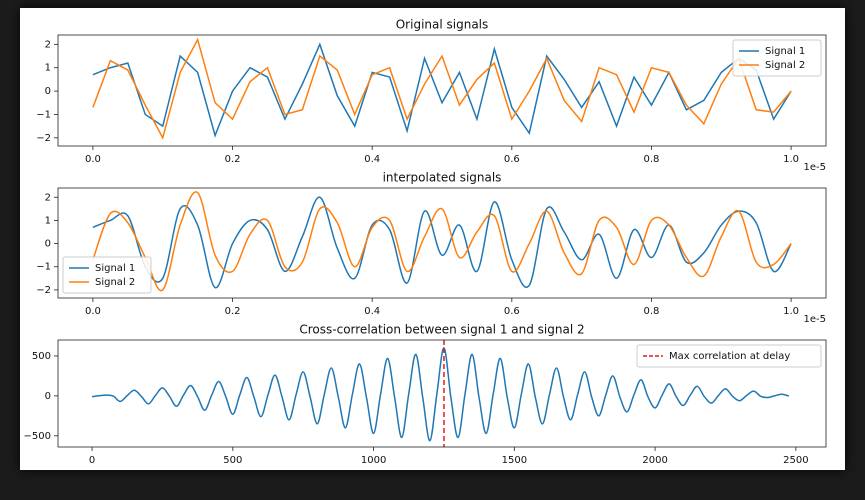 This screenshot has height=500, width=865. What do you see at coordinates (92, 460) in the screenshot?
I see `x-tick-label: 0` at bounding box center [92, 460].